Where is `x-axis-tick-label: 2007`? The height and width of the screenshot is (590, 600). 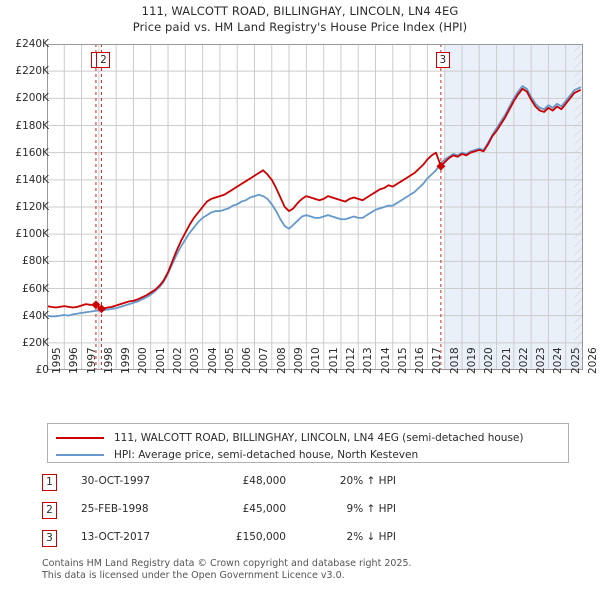
x-axis-tick-label: 2007 is located at coordinates (264, 360).